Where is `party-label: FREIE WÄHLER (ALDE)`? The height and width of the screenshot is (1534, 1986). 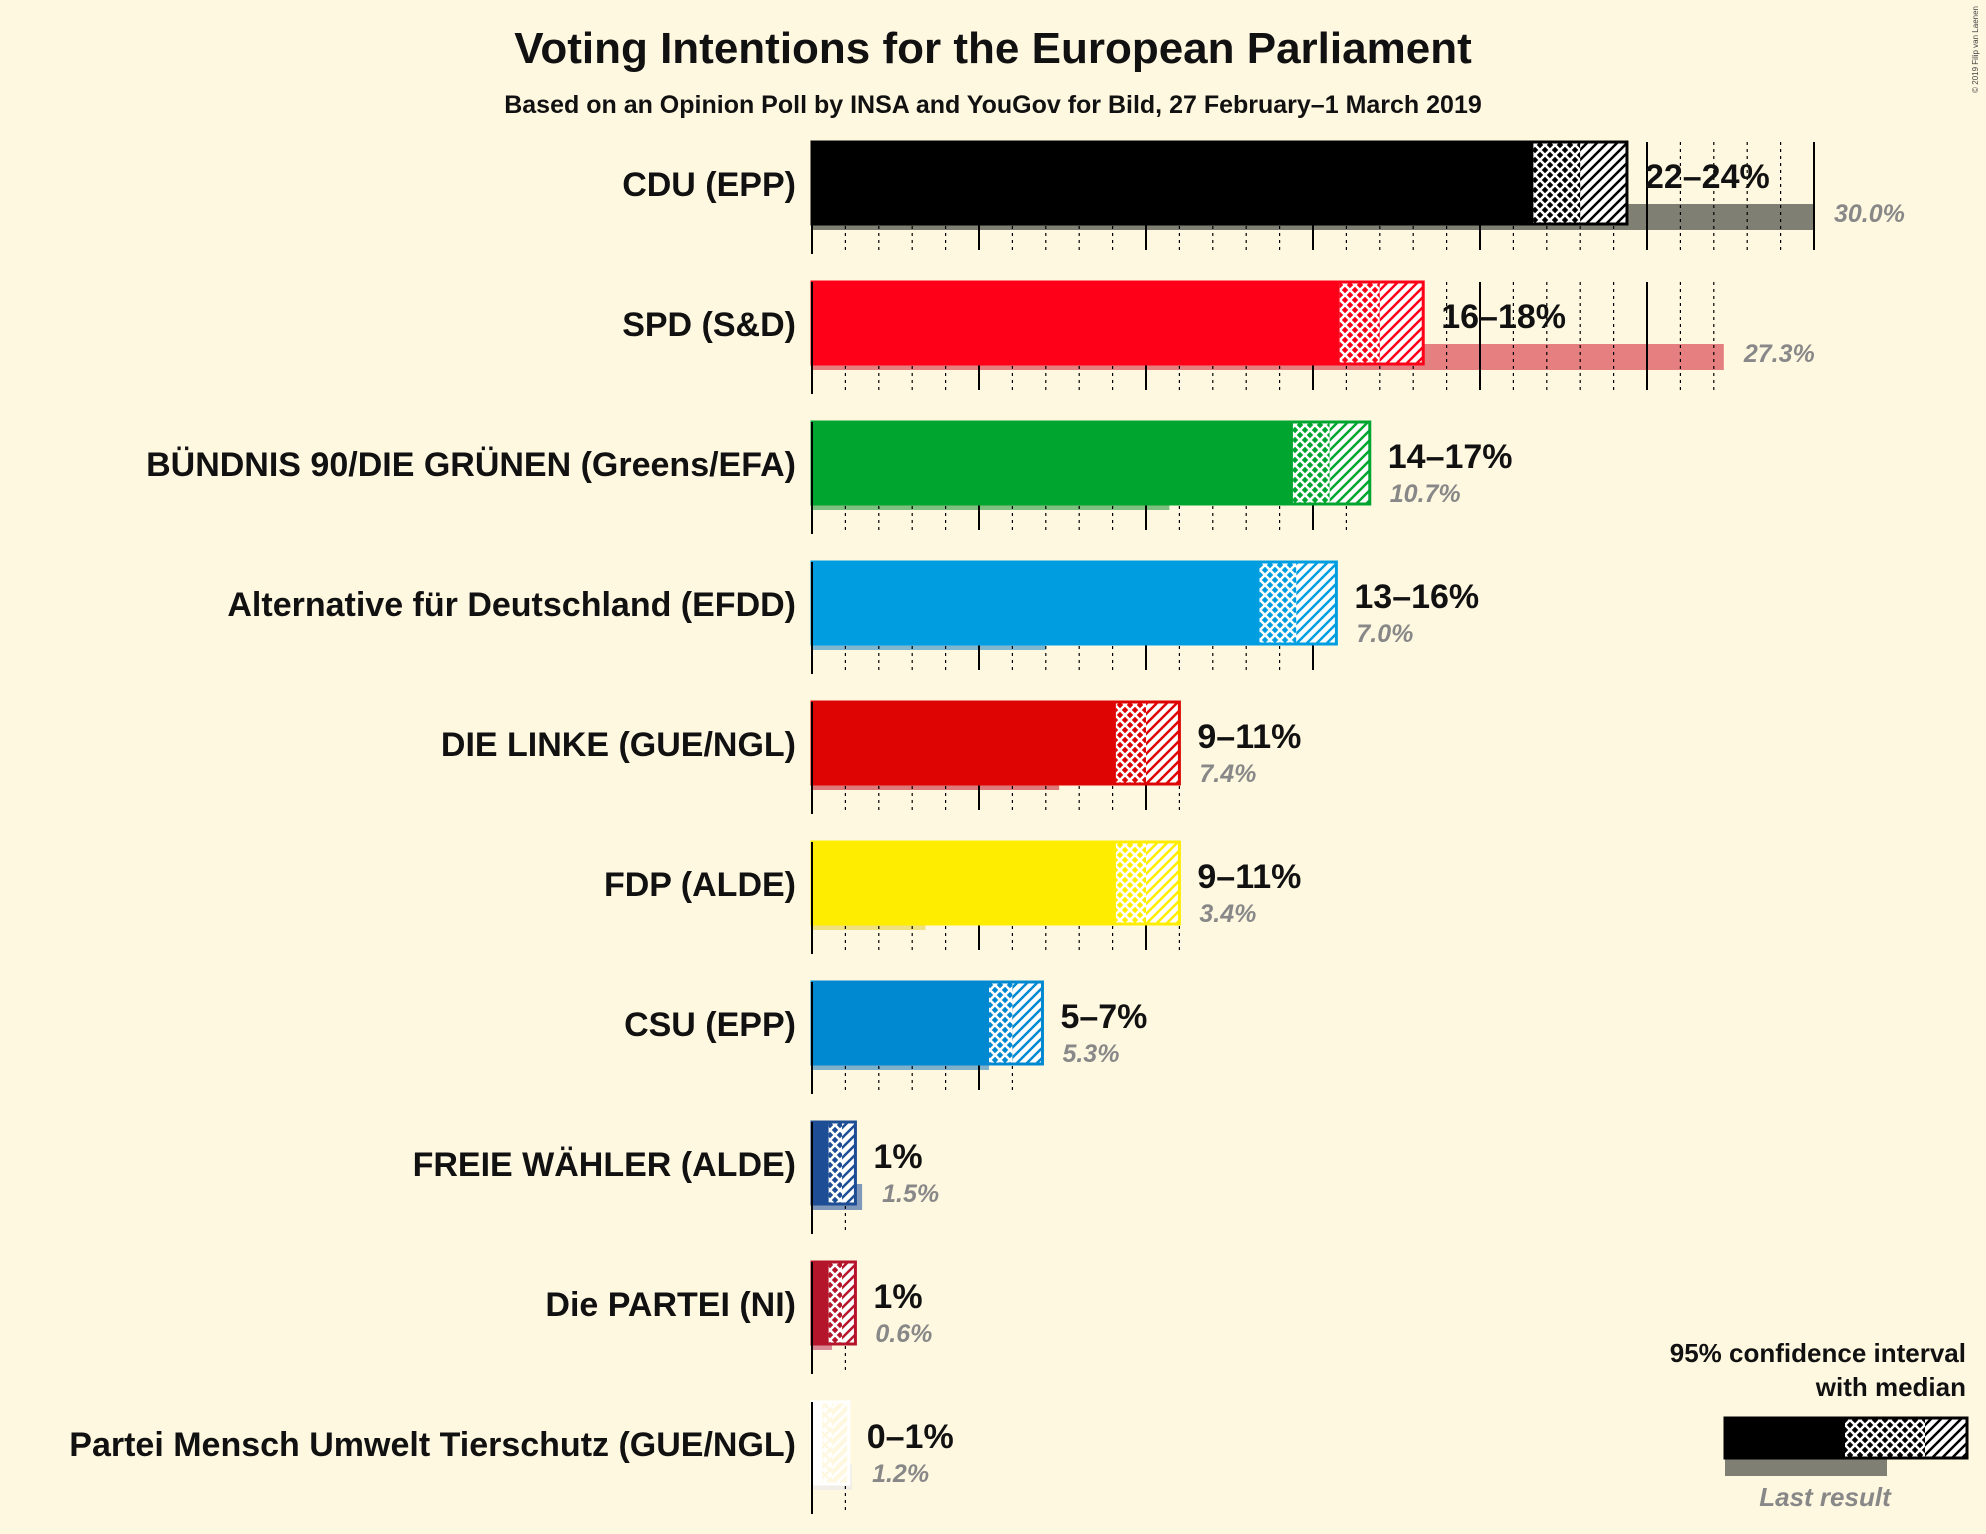
party-label: FREIE WÄHLER (ALDE) is located at coordinates (604, 1165).